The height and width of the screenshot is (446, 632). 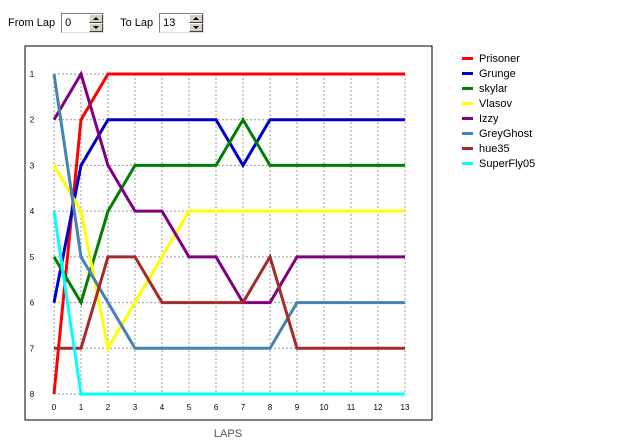 What do you see at coordinates (189, 407) in the screenshot?
I see `x-tick-label: 5` at bounding box center [189, 407].